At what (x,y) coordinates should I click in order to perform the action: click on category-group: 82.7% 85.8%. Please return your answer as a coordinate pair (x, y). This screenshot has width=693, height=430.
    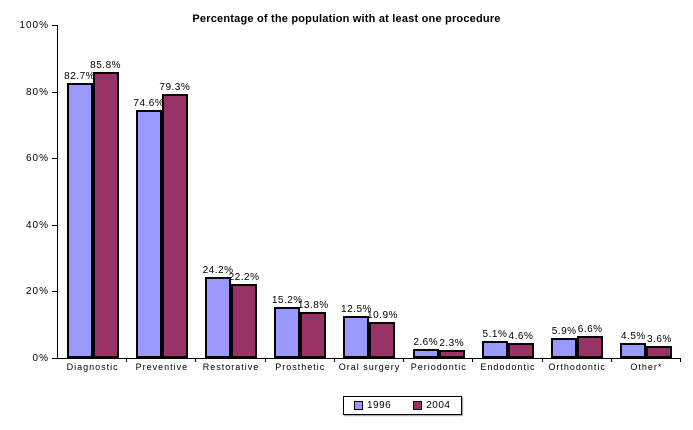
    Looking at the image, I should click on (92, 191).